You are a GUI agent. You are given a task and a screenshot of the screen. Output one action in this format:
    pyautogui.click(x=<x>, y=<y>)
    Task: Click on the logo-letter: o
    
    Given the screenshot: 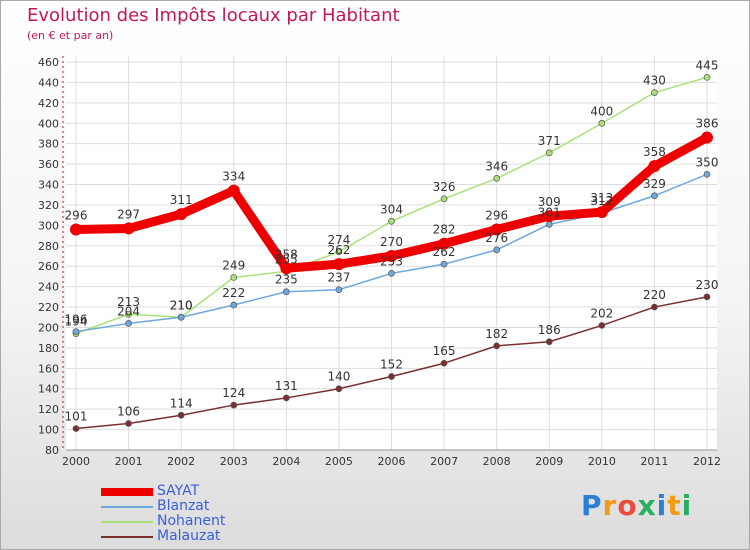 What is the action you would take?
    pyautogui.click(x=627, y=505)
    